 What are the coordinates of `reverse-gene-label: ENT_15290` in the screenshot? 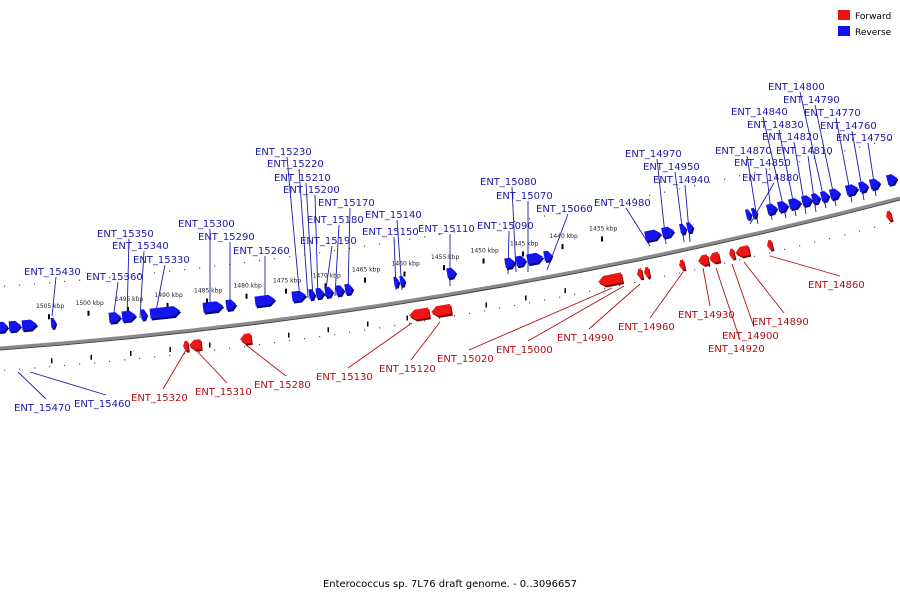 It's located at (226, 237).